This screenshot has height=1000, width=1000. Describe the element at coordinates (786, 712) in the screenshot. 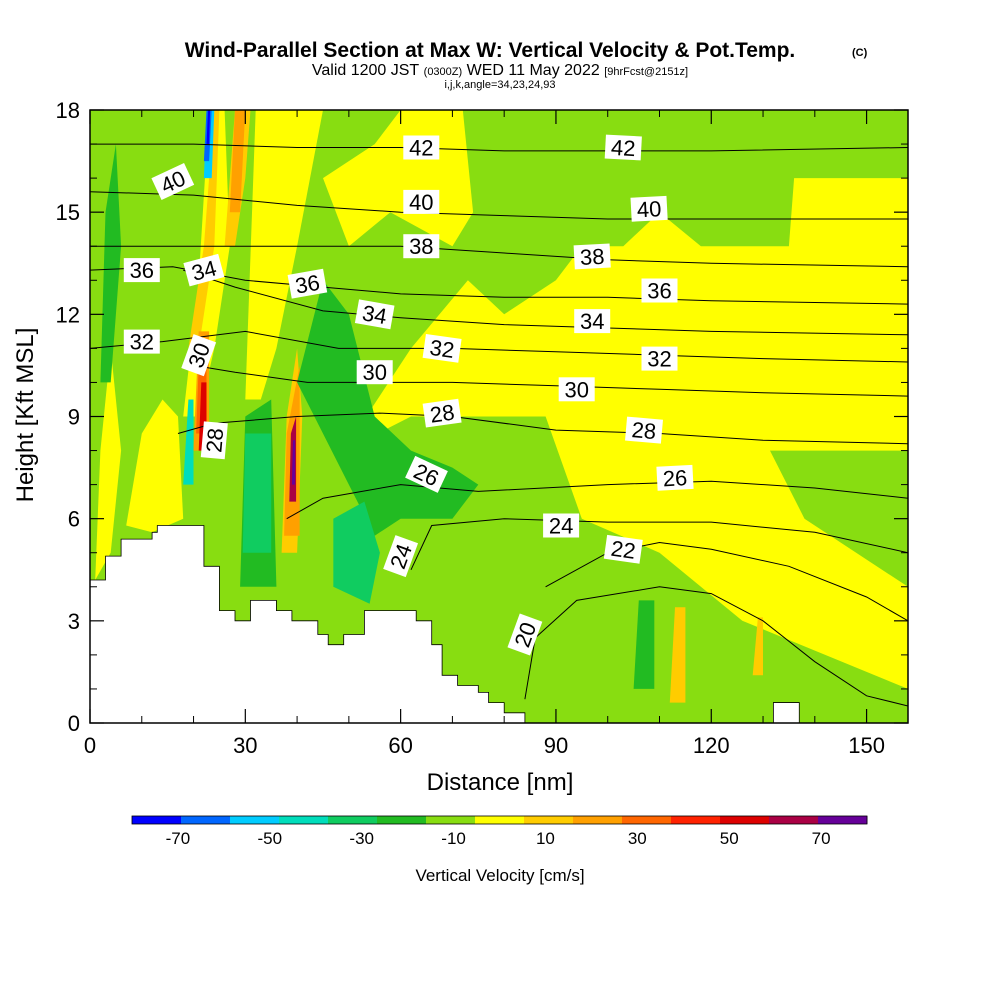

I see `terrain-bump` at that location.